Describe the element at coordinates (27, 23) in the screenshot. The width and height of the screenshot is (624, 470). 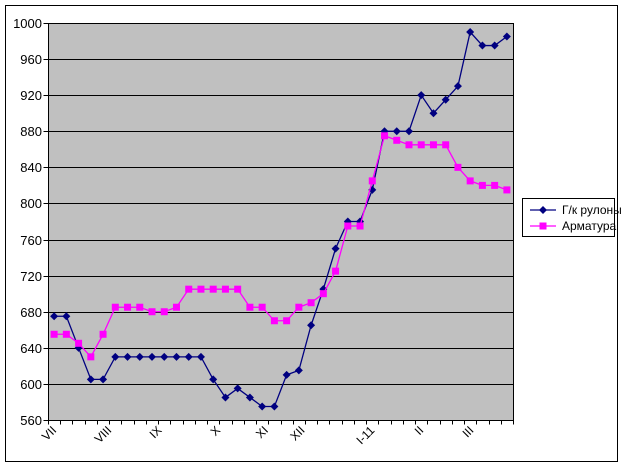
I see `y-axis-tick-label: 1000` at that location.